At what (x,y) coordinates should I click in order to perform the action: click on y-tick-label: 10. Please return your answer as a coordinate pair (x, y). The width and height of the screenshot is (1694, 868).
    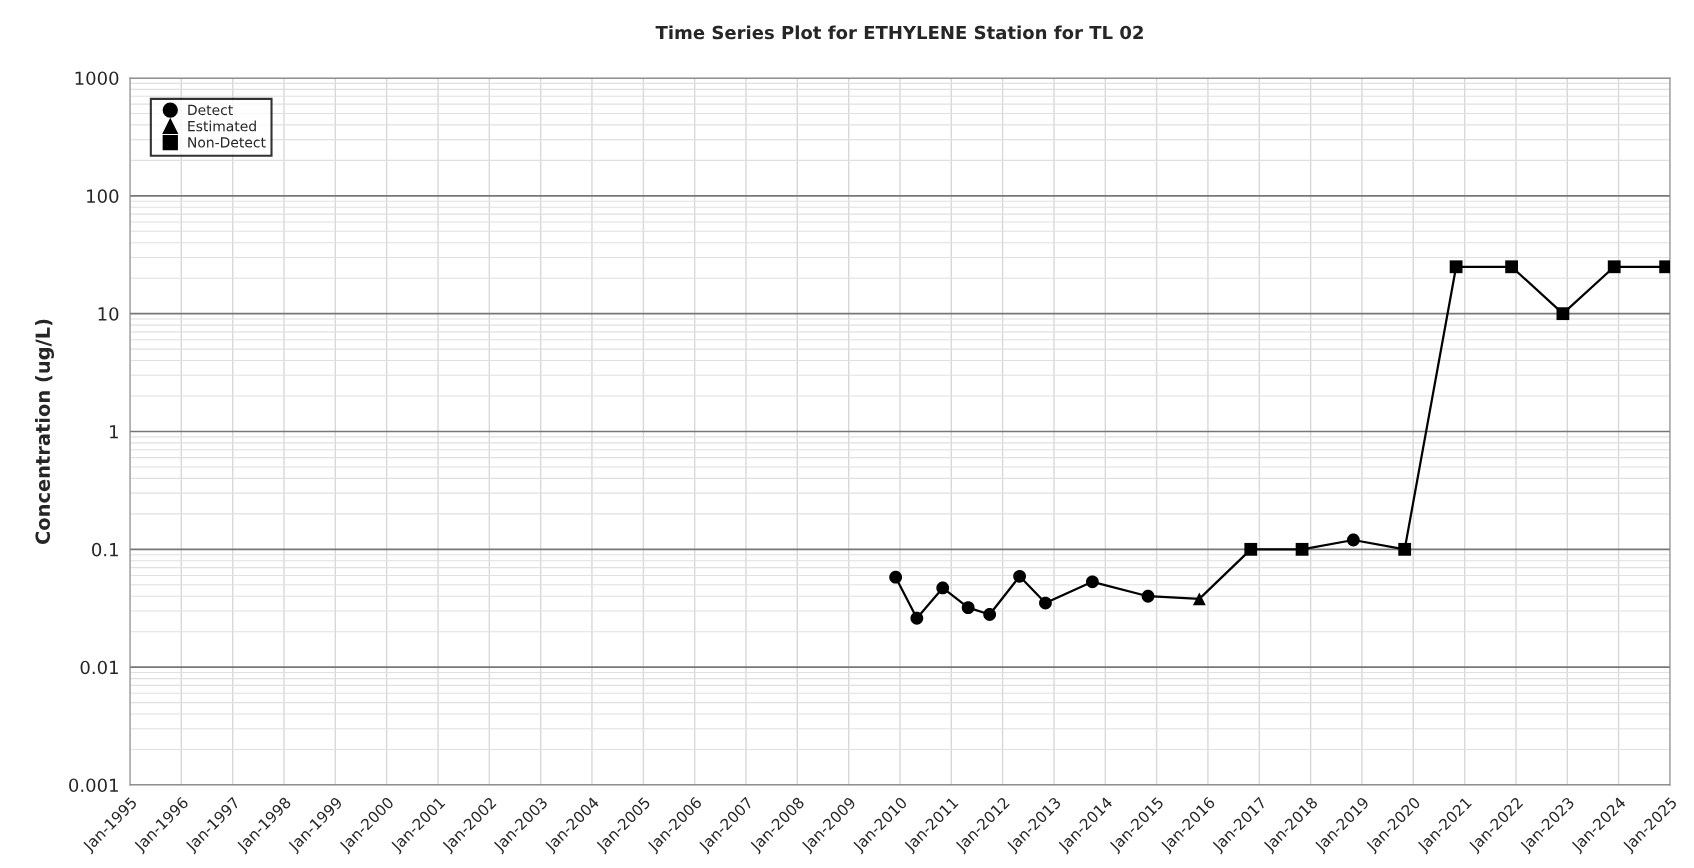
    Looking at the image, I should click on (108, 314).